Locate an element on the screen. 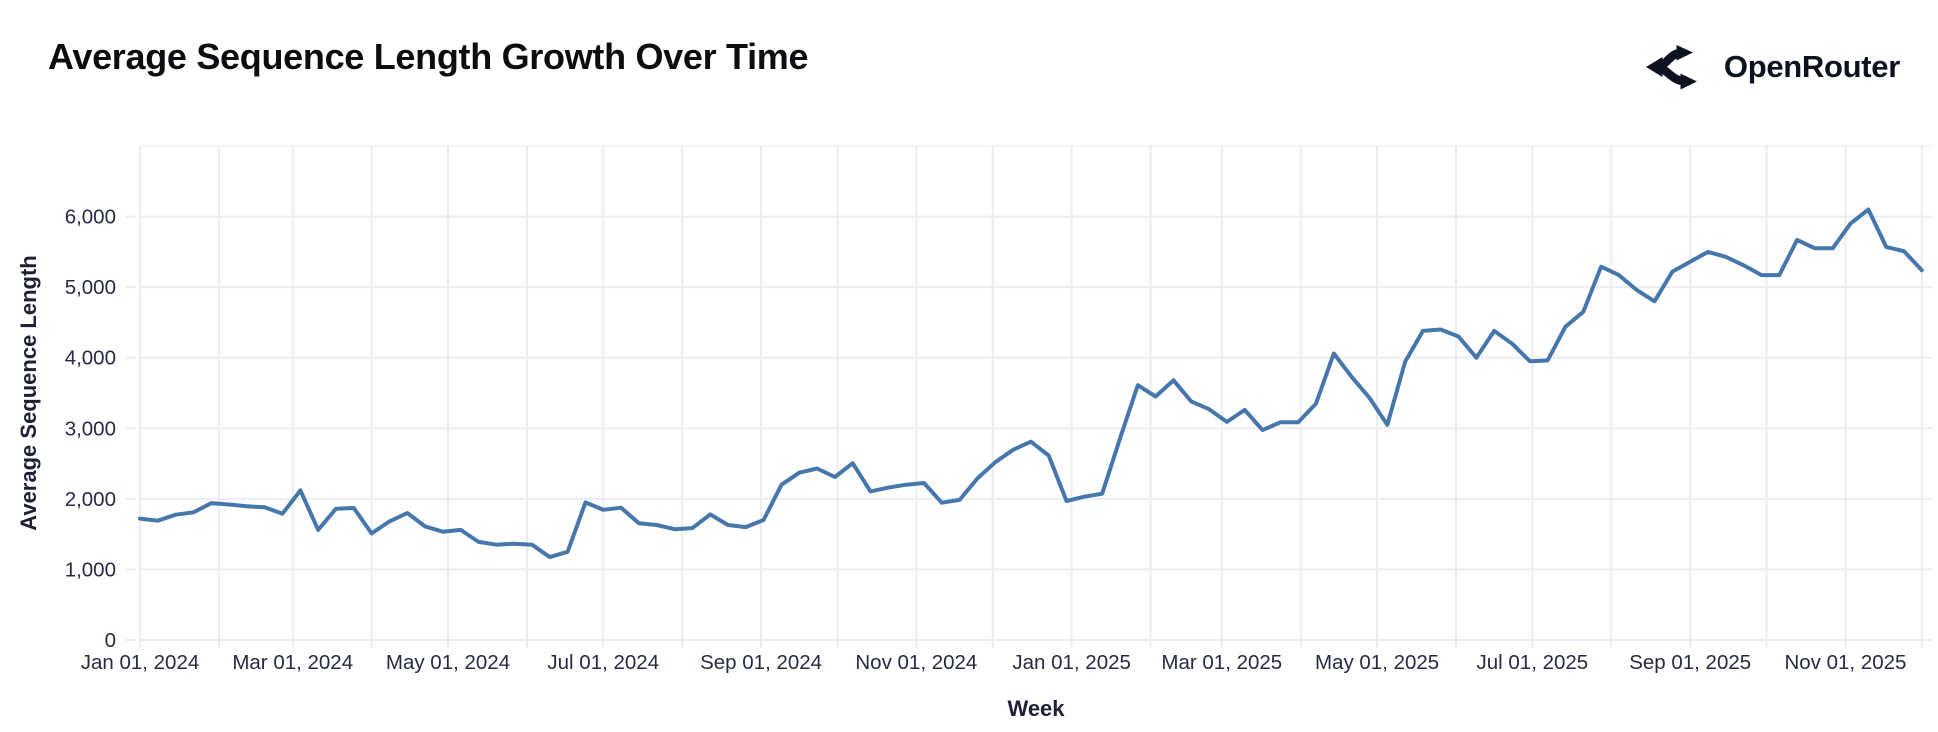 This screenshot has width=1938, height=732. y-tick-label: 5,000 is located at coordinates (90, 287).